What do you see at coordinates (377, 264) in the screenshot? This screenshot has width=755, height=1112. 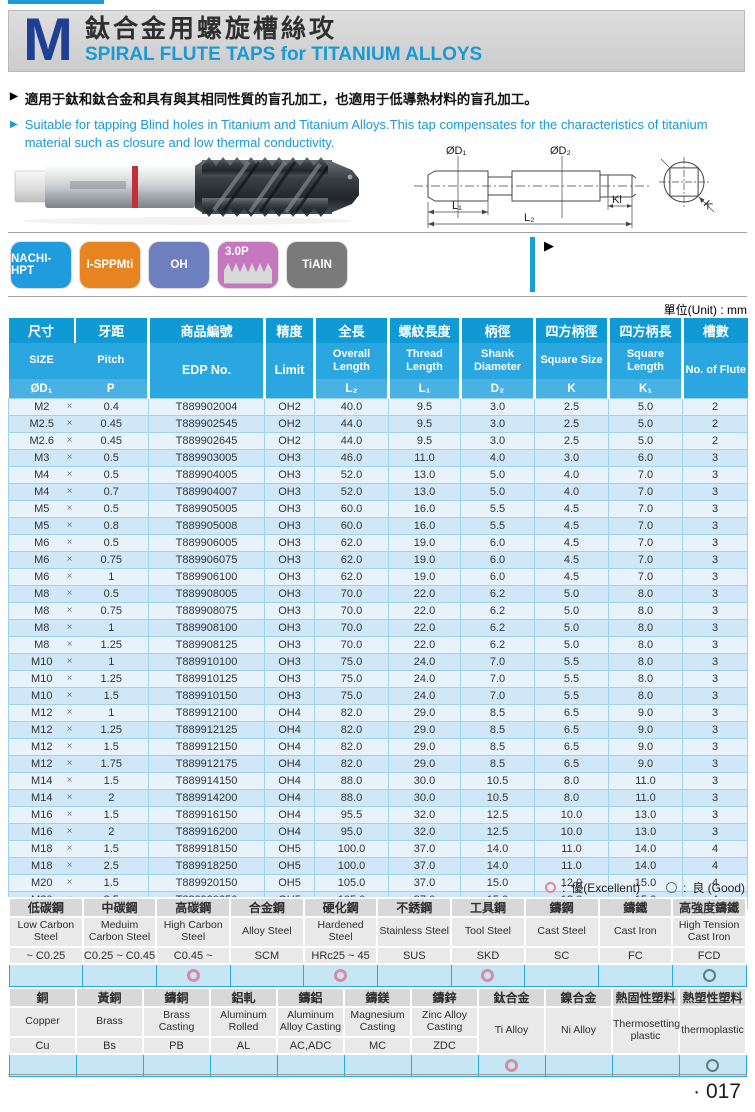 I see `badges-row: NACHI-HPT I-SPPMti OH 3.0P TiAlN ▶` at bounding box center [377, 264].